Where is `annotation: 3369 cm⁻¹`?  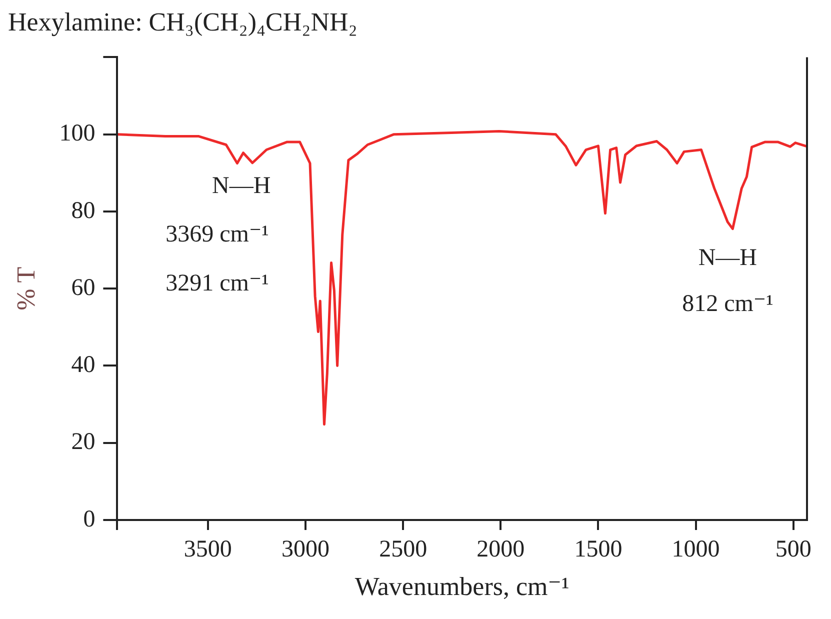 annotation: 3369 cm⁻¹ is located at coordinates (217, 235).